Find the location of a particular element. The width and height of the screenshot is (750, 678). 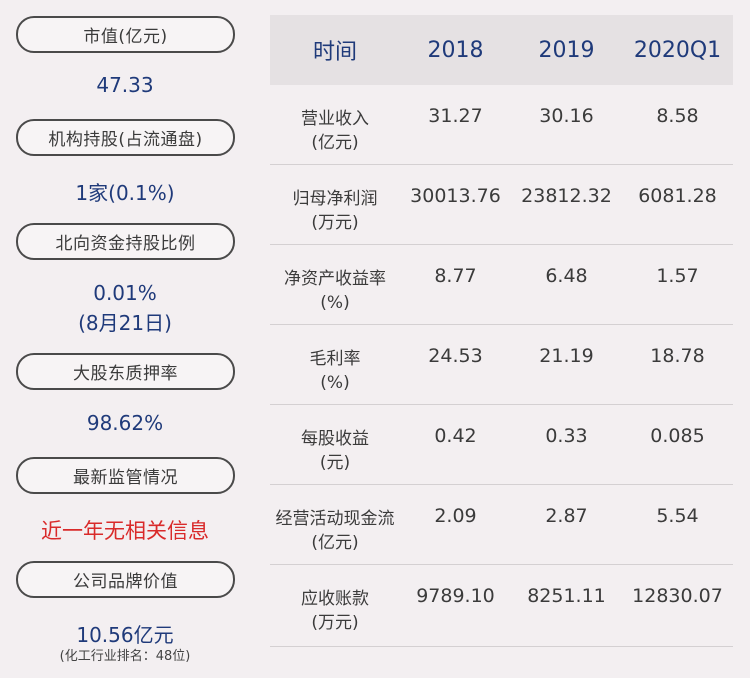

cell-2018: 2.09 is located at coordinates (455, 516).